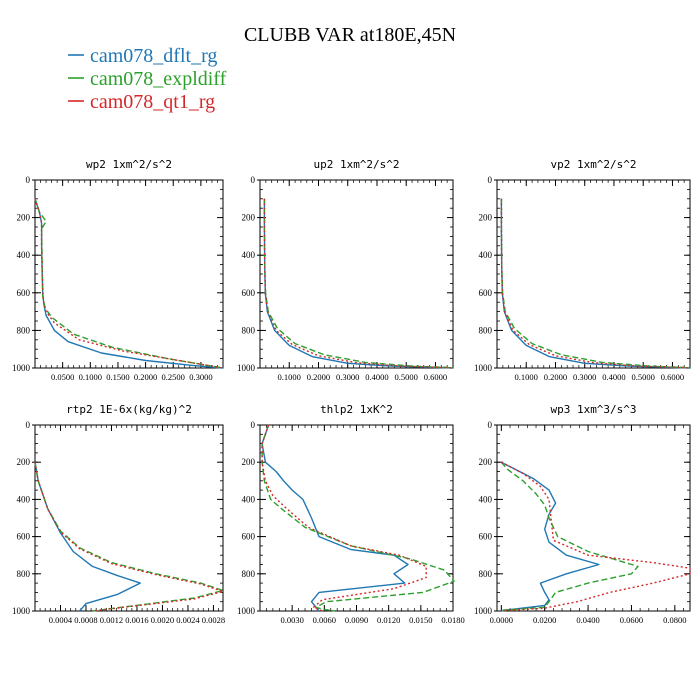 Image resolution: width=700 pixels, height=700 pixels. I want to click on x-tick-label: 0.1500, so click(117, 377).